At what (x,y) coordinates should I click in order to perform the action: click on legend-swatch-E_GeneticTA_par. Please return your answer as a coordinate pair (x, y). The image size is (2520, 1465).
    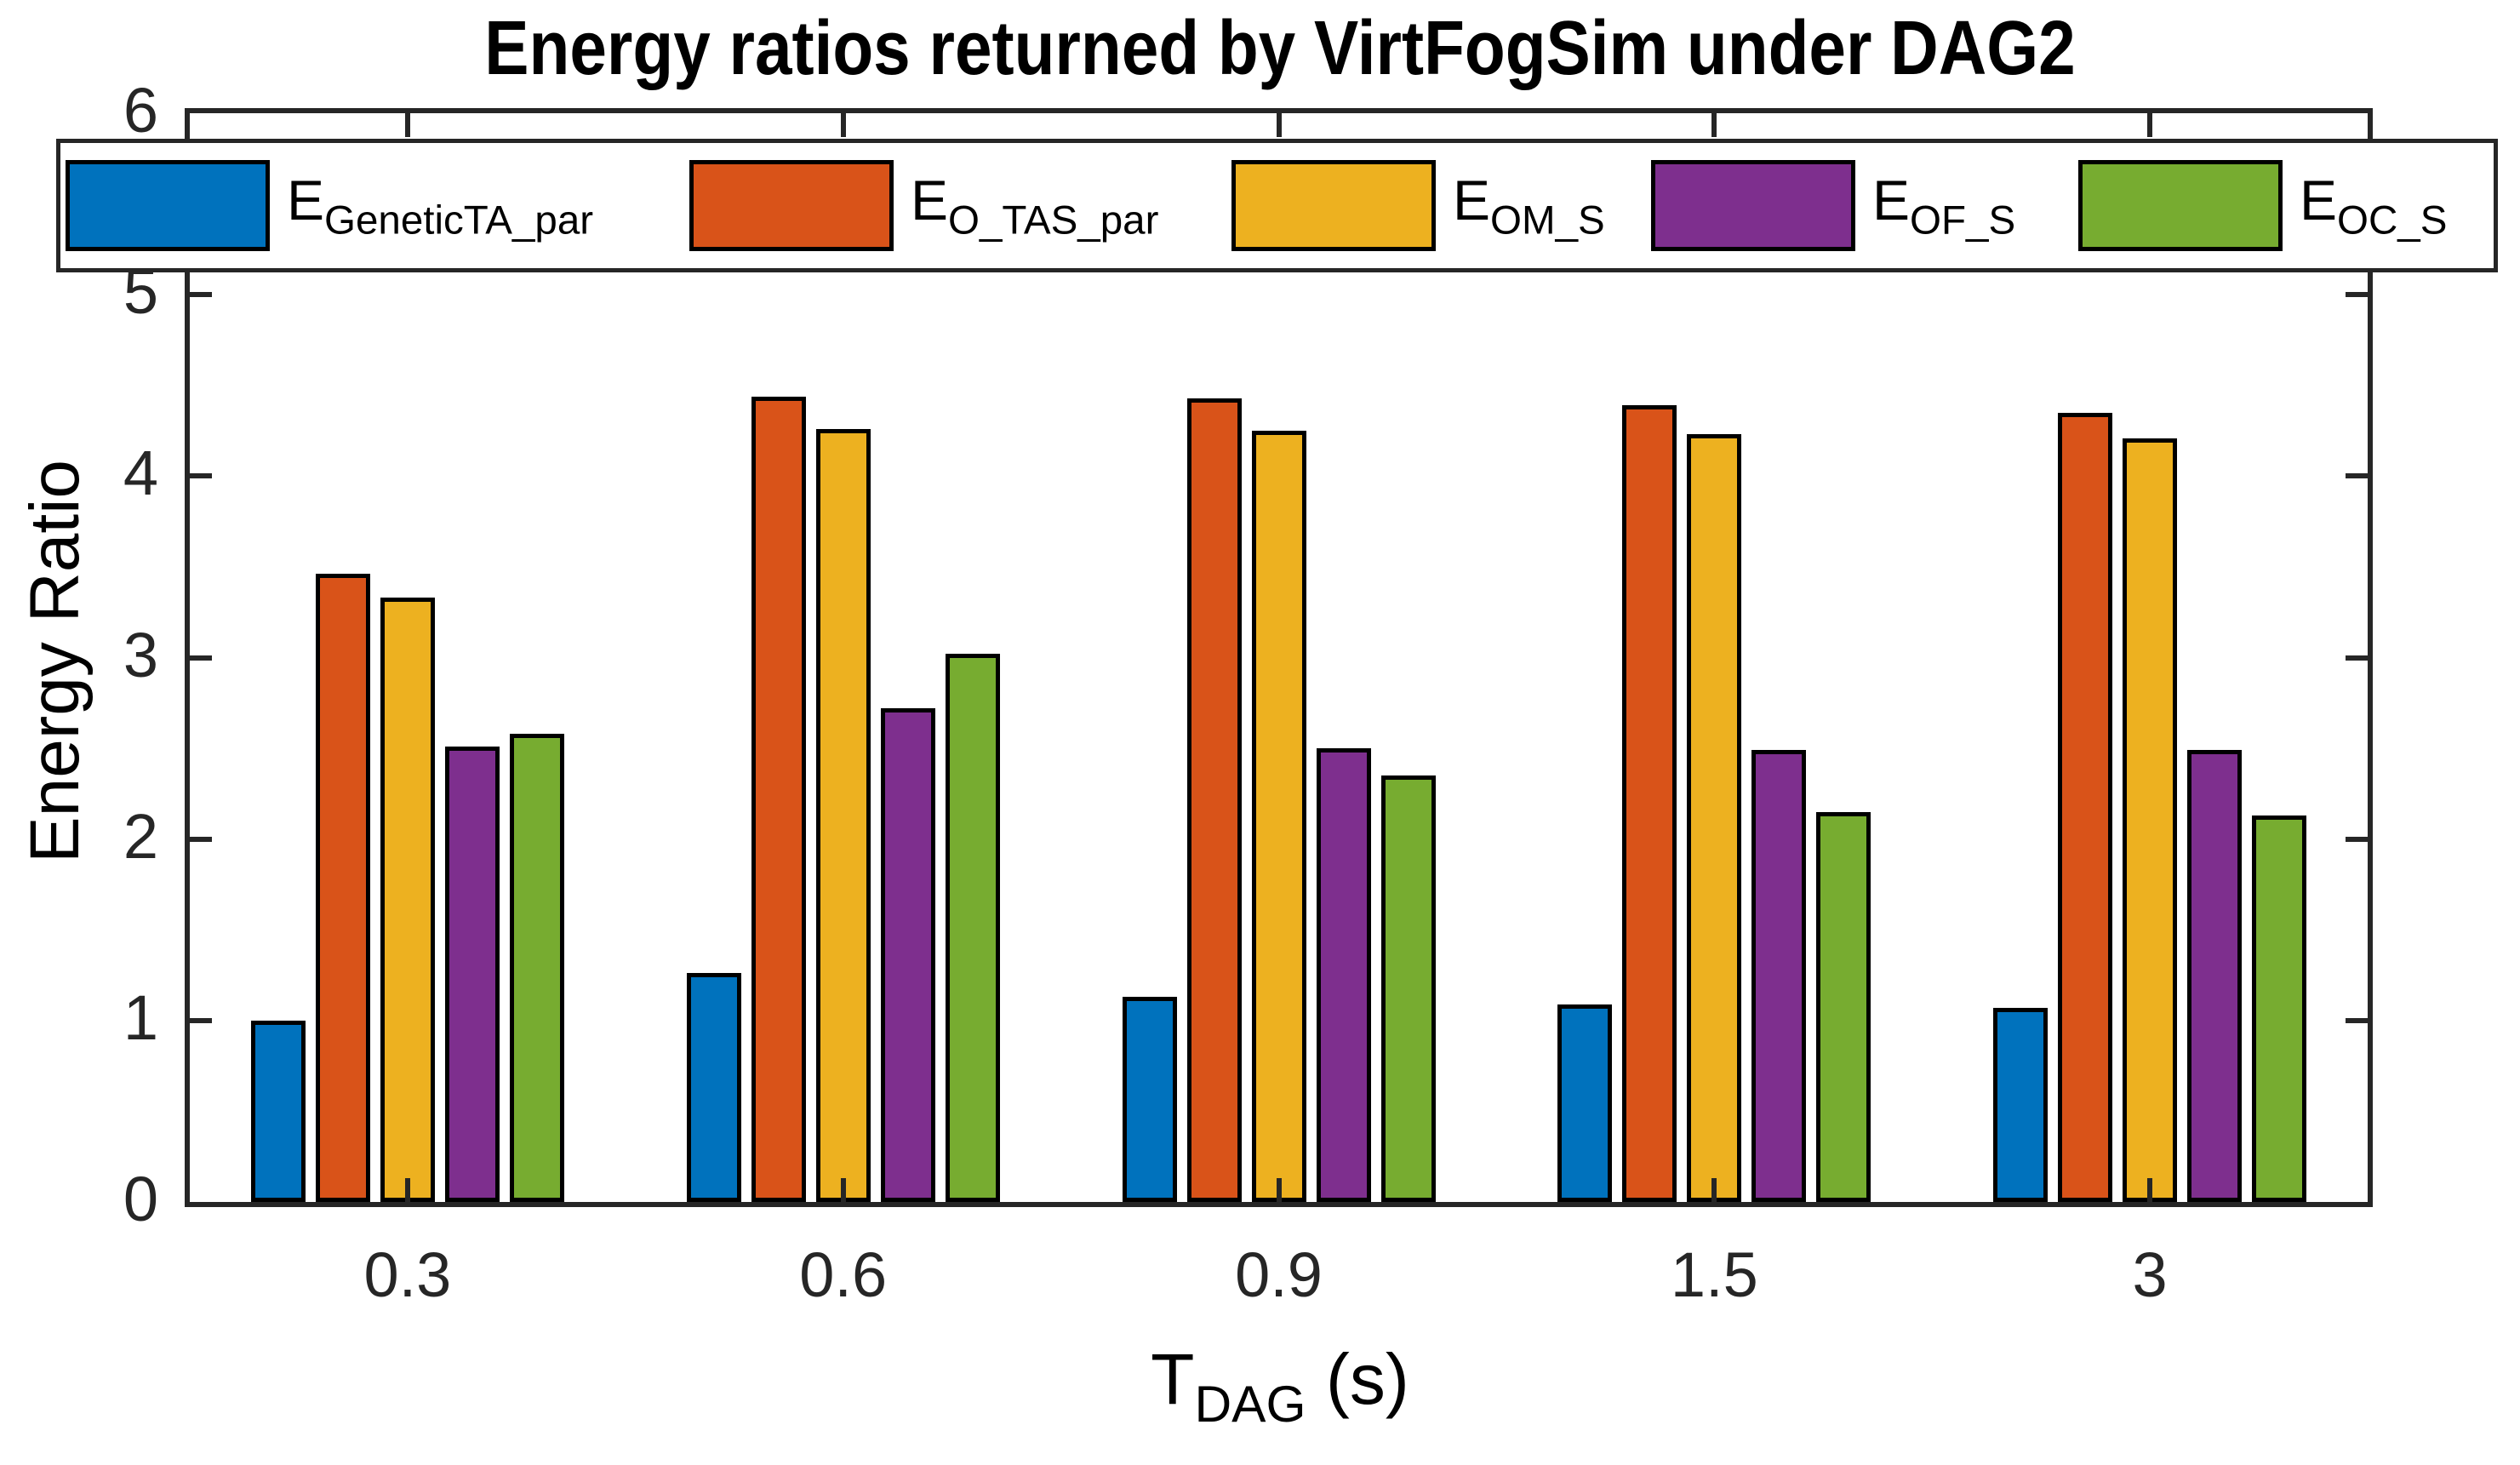
    Looking at the image, I should click on (168, 205).